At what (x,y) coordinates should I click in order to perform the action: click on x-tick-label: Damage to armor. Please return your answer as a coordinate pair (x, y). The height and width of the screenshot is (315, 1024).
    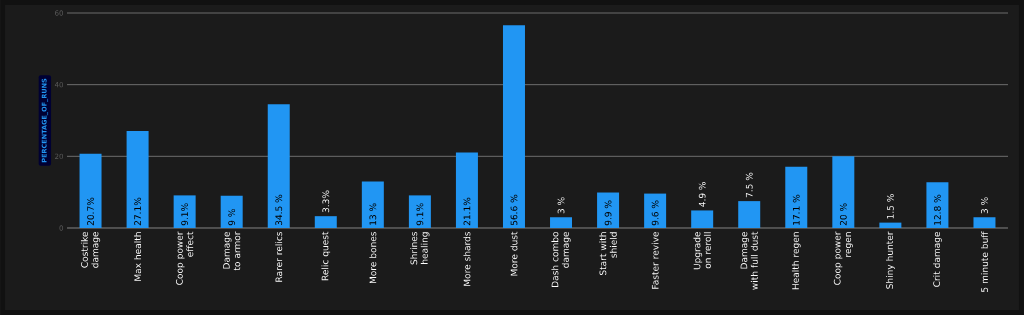
    Looking at the image, I should click on (232, 251).